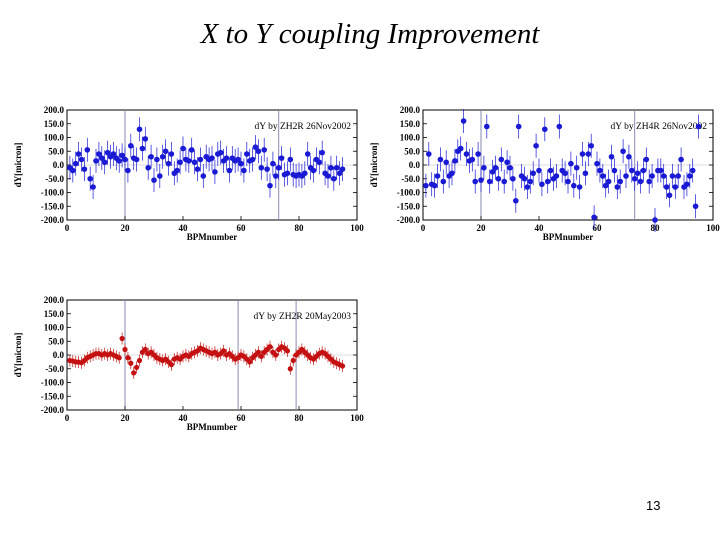 The width and height of the screenshot is (720, 540). Describe the element at coordinates (212, 427) in the screenshot. I see `x-axis-label: BPMnumber` at that location.